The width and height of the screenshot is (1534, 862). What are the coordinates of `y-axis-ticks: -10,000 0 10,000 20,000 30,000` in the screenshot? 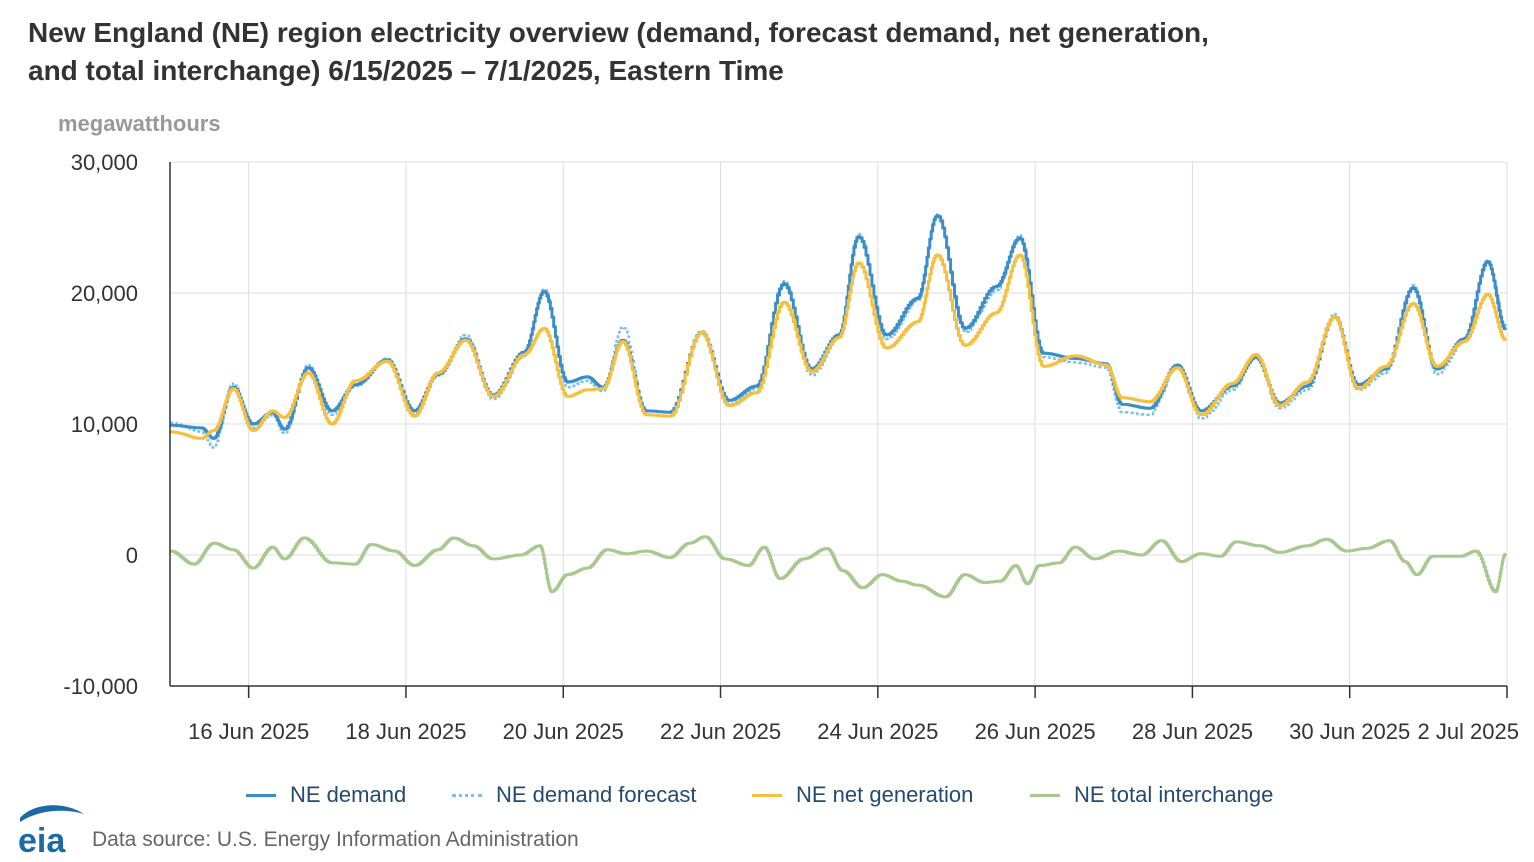 It's located at (100, 424).